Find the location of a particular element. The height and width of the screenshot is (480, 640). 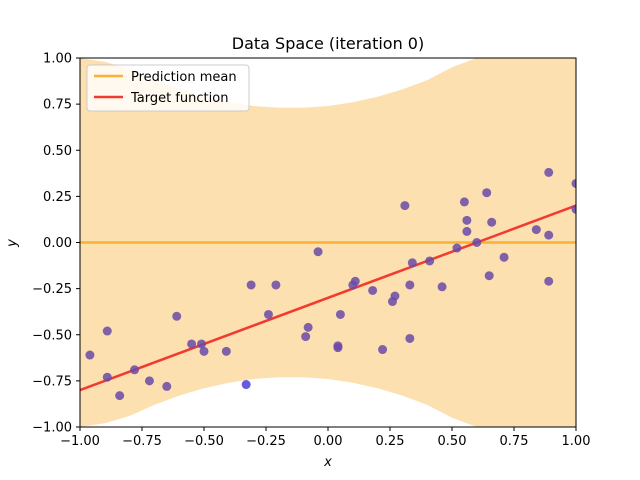

legend-label-prediction-mean: Prediction mean is located at coordinates (184, 77).